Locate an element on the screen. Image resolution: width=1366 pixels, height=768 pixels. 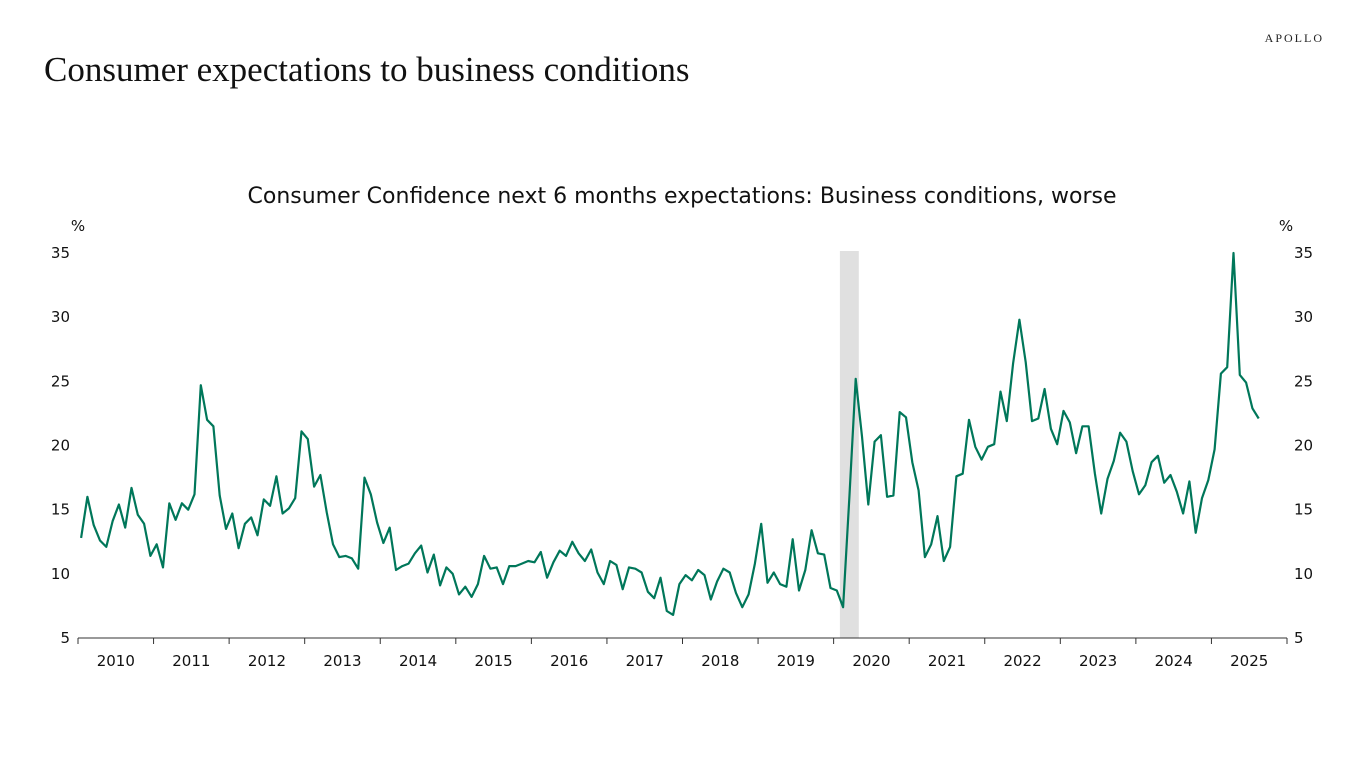
y-tick-label-right: 5 is located at coordinates (1299, 638).